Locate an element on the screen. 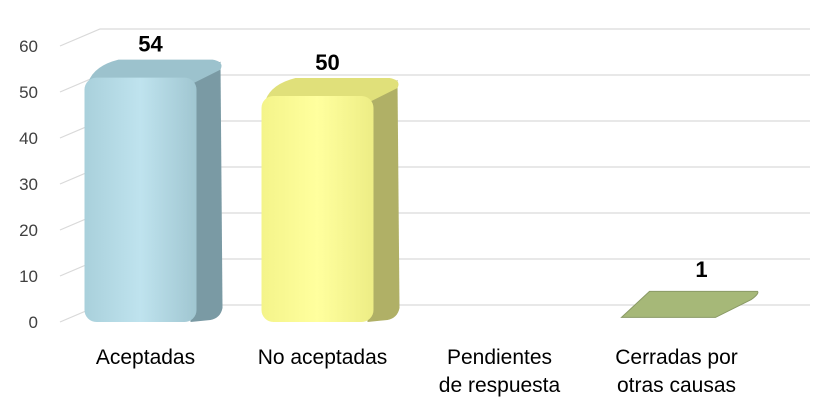 The image size is (814, 401). data-label: 54 is located at coordinates (150, 44).